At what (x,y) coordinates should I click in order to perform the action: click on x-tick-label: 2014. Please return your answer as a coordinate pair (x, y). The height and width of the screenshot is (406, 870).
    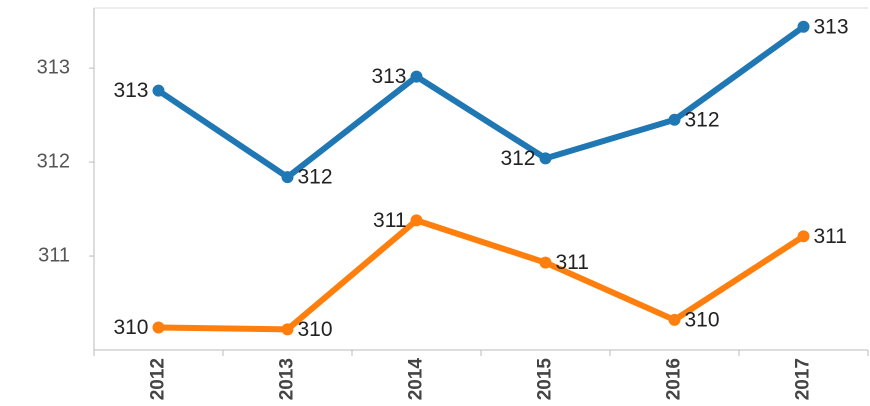
    Looking at the image, I should click on (416, 379).